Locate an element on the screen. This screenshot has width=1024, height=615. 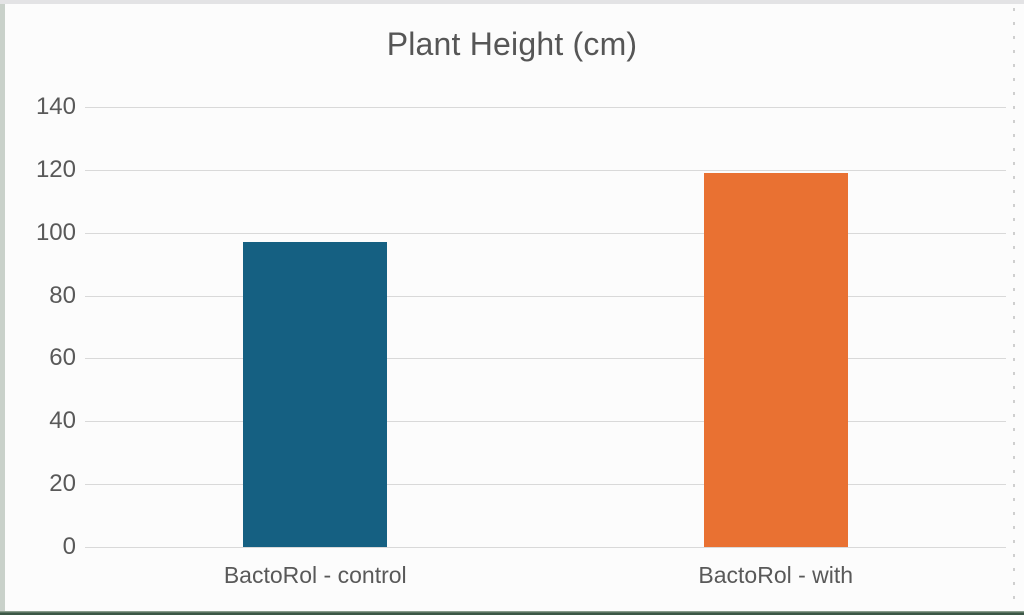
bar-bactorol-with is located at coordinates (775, 360).